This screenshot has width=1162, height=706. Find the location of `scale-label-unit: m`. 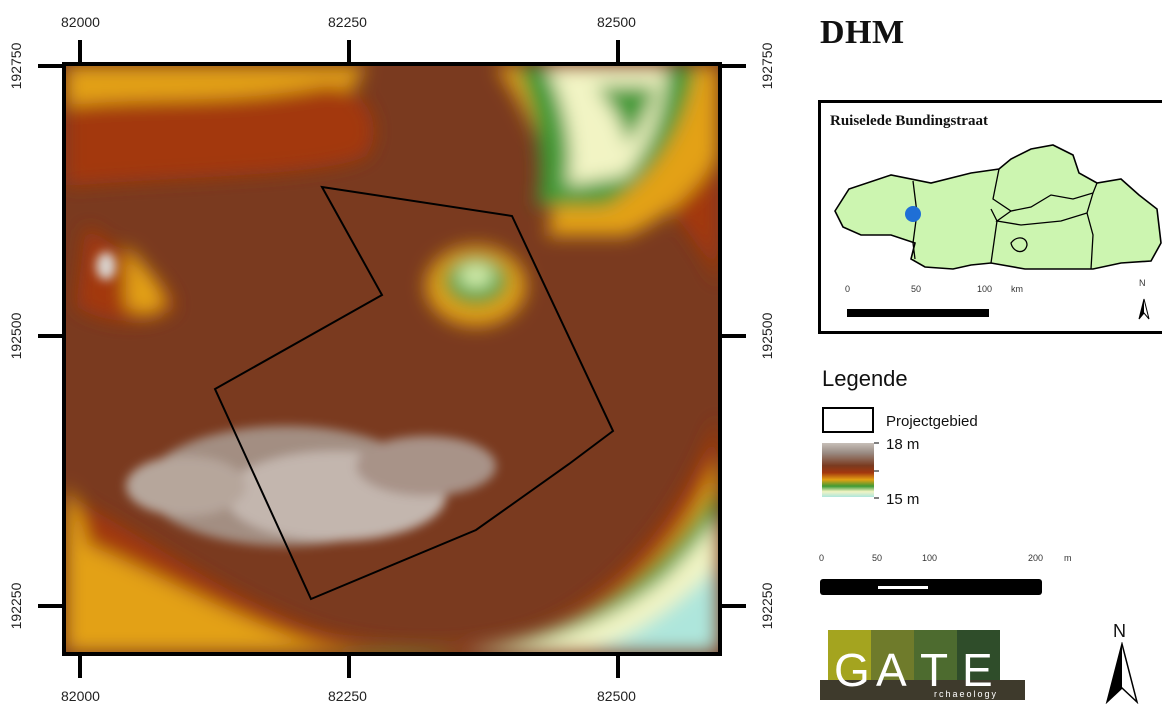

scale-label-unit: m is located at coordinates (1068, 558).